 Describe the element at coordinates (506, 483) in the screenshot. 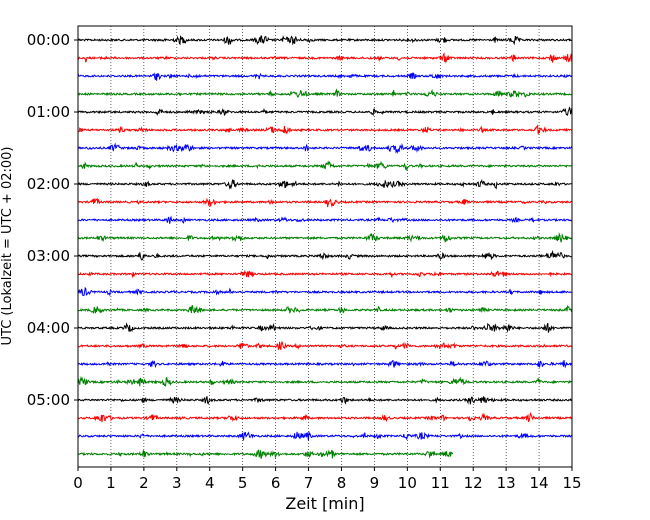

I see `x-tick-label: 13` at that location.